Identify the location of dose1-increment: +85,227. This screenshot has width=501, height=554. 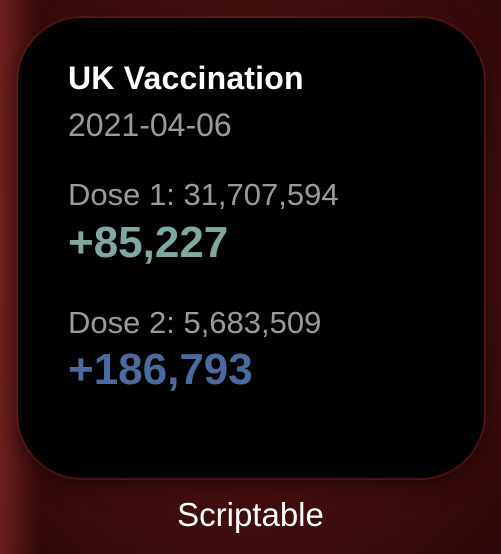
(148, 242).